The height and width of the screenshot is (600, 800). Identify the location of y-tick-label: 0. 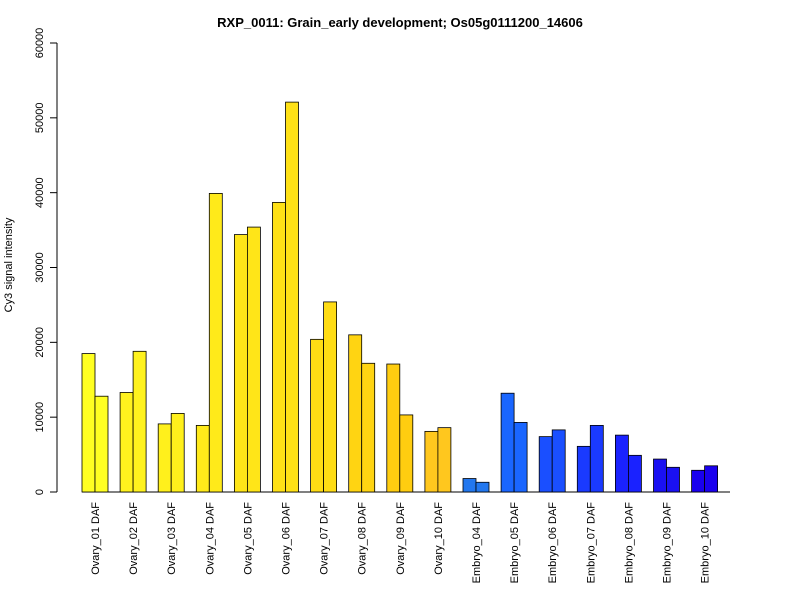
(40, 492).